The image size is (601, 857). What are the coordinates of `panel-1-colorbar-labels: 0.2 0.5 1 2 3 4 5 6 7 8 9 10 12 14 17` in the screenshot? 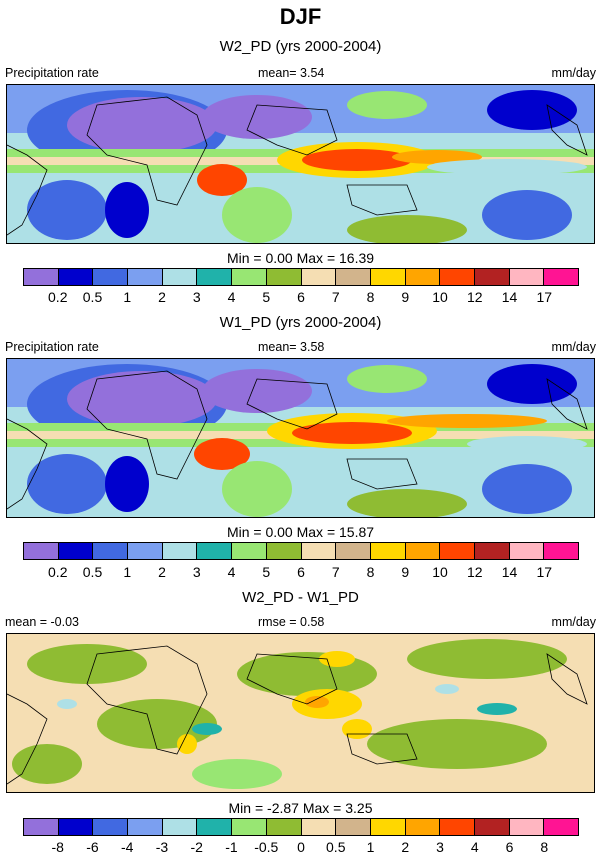 It's located at (301, 297).